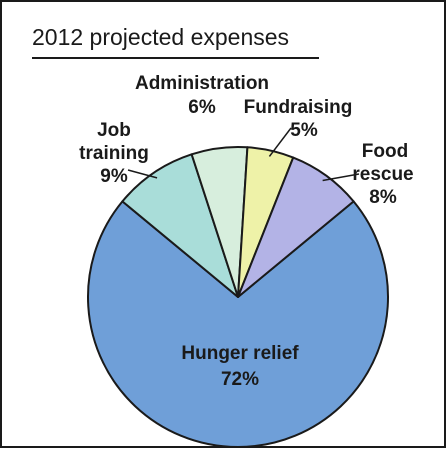 This screenshot has width=446, height=450. What do you see at coordinates (243, 154) in the screenshot?
I see `leader-lines` at bounding box center [243, 154].